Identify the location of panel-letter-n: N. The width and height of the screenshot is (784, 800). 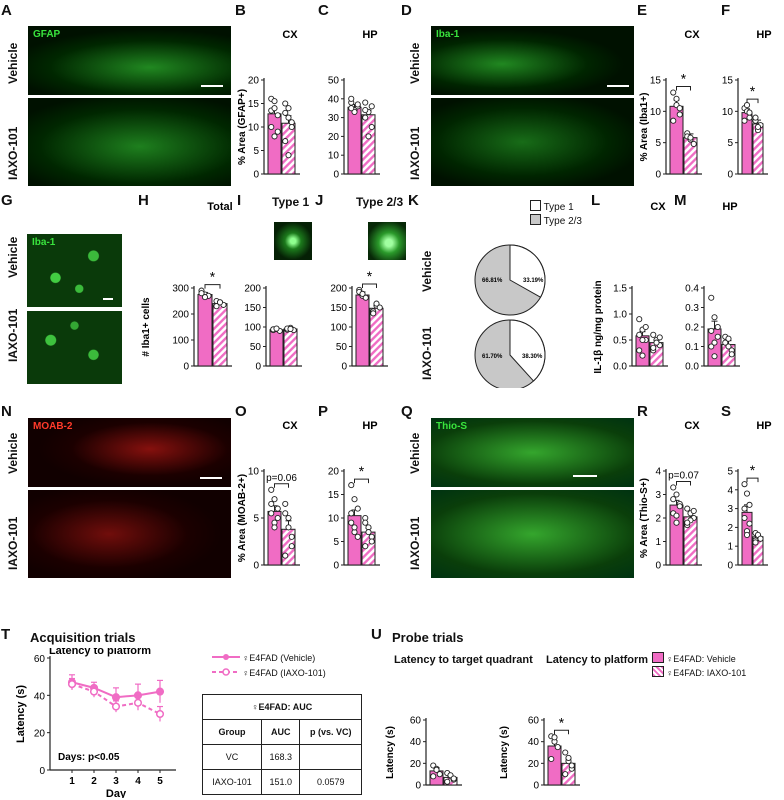
(6, 411).